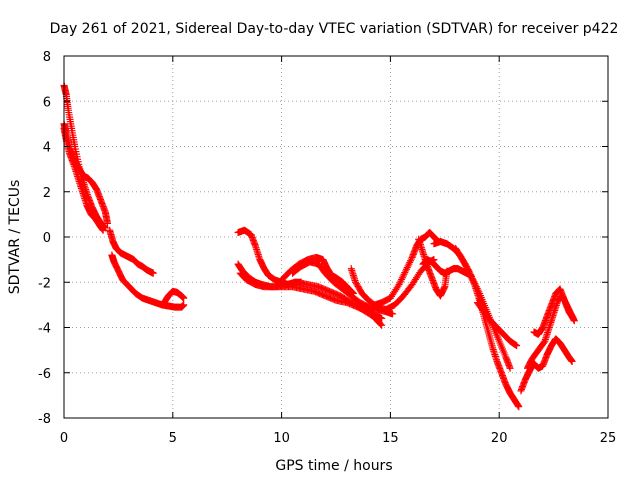 The image size is (640, 480). Describe the element at coordinates (390, 438) in the screenshot. I see `x-tick-label: 15` at that location.